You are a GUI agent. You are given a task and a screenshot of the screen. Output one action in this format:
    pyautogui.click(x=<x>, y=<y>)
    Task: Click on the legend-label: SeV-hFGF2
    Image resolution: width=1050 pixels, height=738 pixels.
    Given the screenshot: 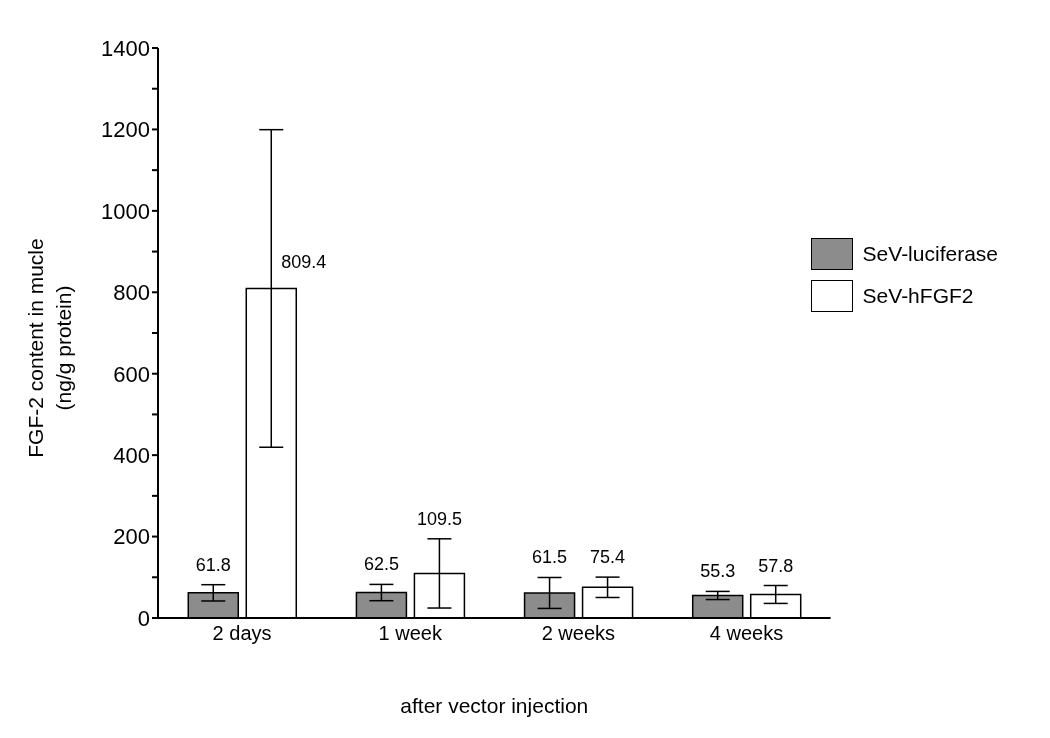 What is the action you would take?
    pyautogui.click(x=918, y=296)
    